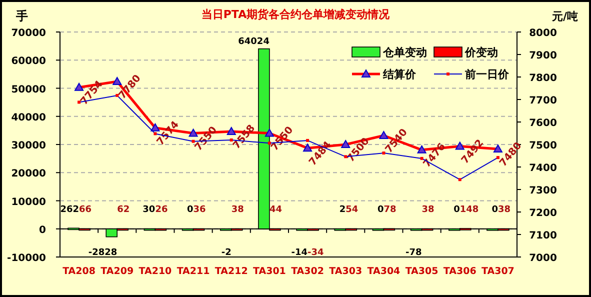 The height and width of the screenshot is (297, 591). What do you see at coordinates (296, 14) in the screenshot?
I see `chart-title: 当日PTA期货各合约仓单增减变动情况` at bounding box center [296, 14].